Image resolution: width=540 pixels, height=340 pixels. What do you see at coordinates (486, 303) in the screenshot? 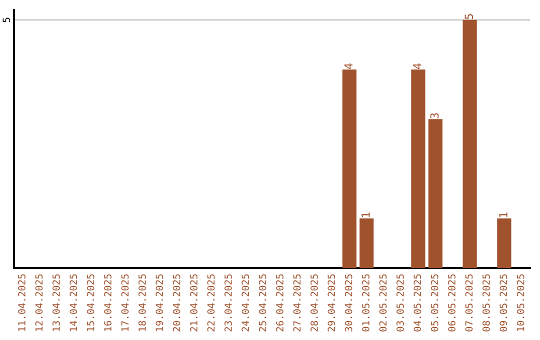
I see `x-tick-label: 08.05.2025` at bounding box center [486, 303].